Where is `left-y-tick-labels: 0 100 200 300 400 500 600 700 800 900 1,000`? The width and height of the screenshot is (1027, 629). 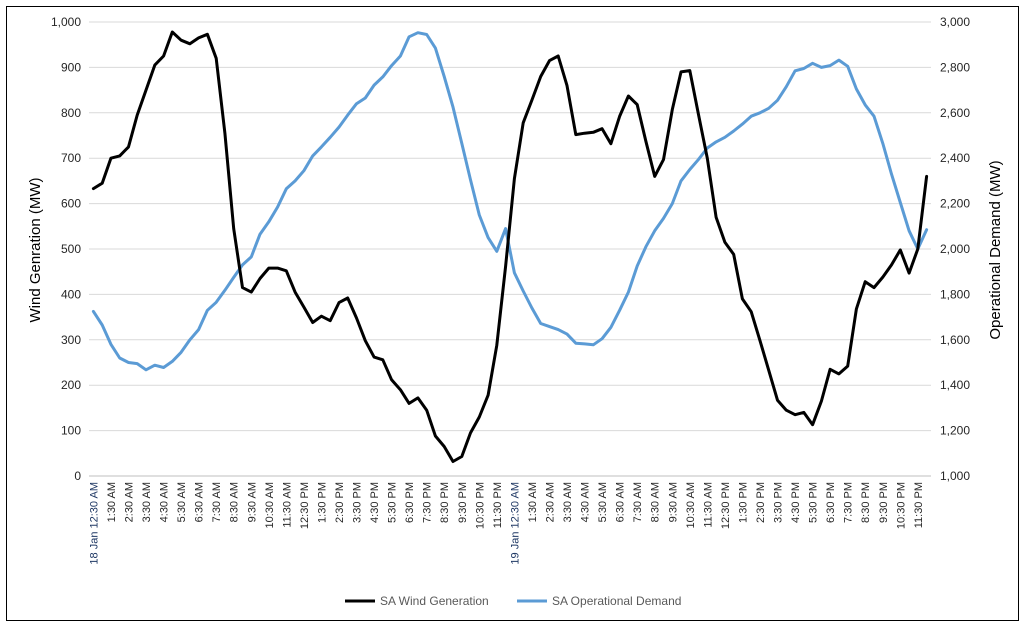 left-y-tick-labels: 0 100 200 300 400 500 600 700 800 900 1,000 is located at coordinates (66, 249).